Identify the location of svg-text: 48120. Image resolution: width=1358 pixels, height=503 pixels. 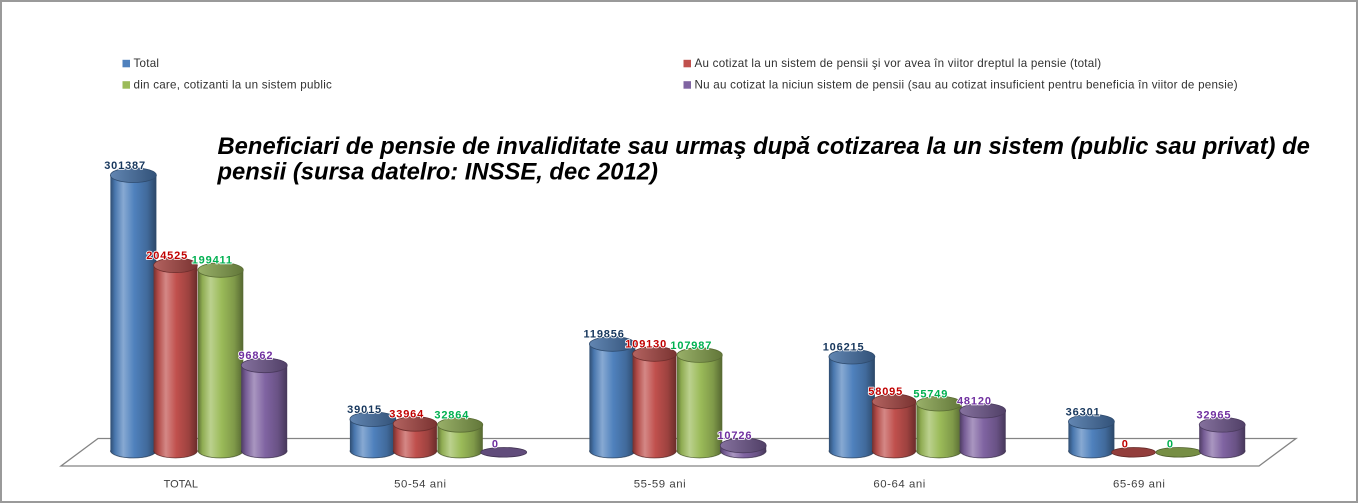
(974, 401).